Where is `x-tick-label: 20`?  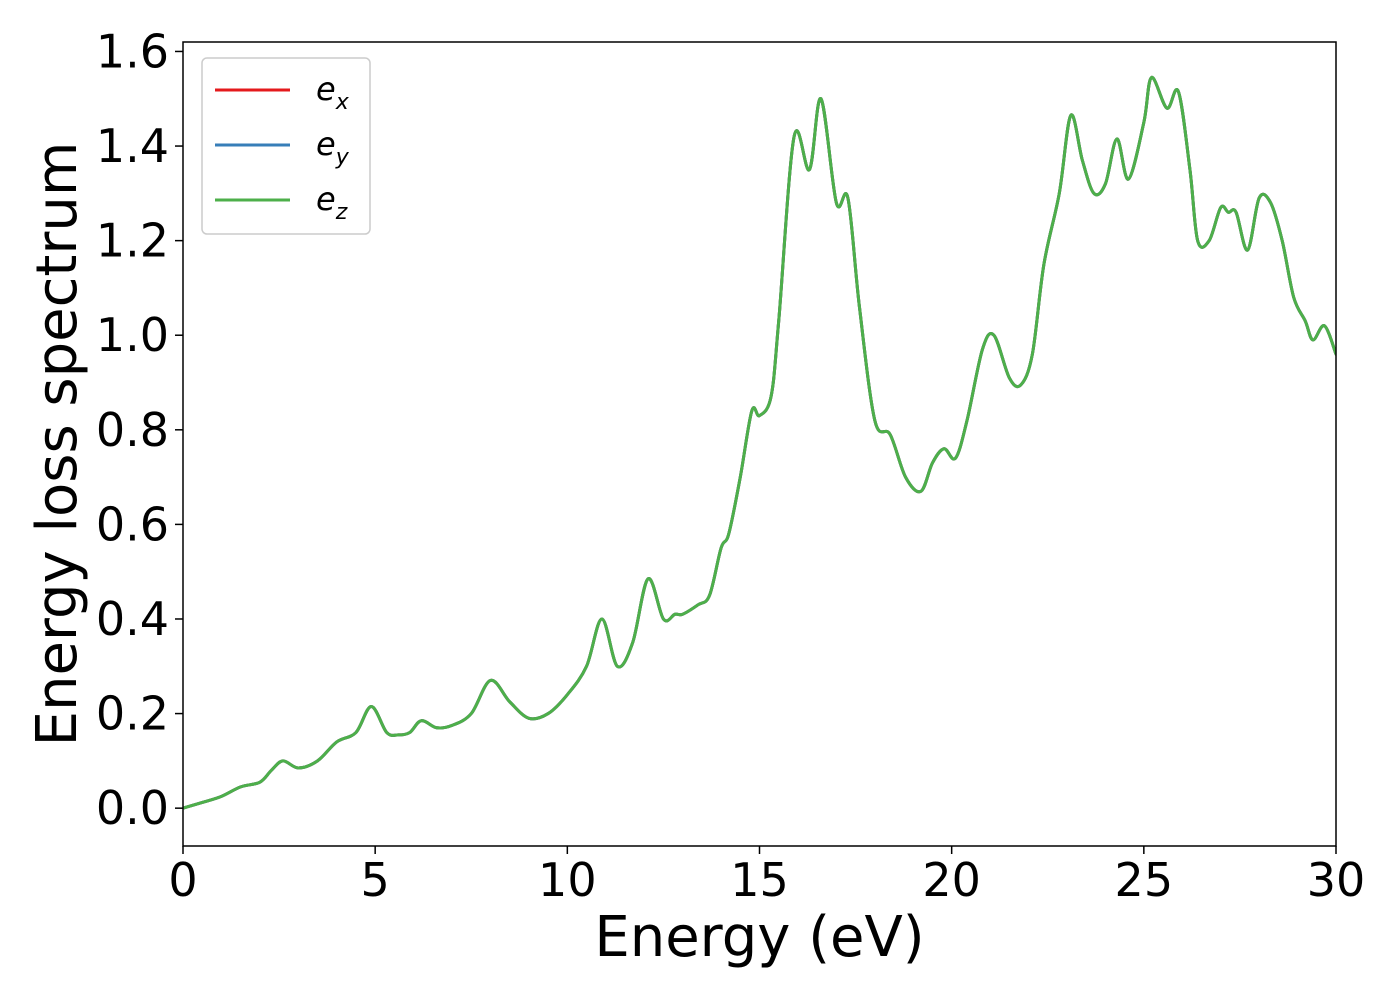 x-tick-label: 20 is located at coordinates (951, 880).